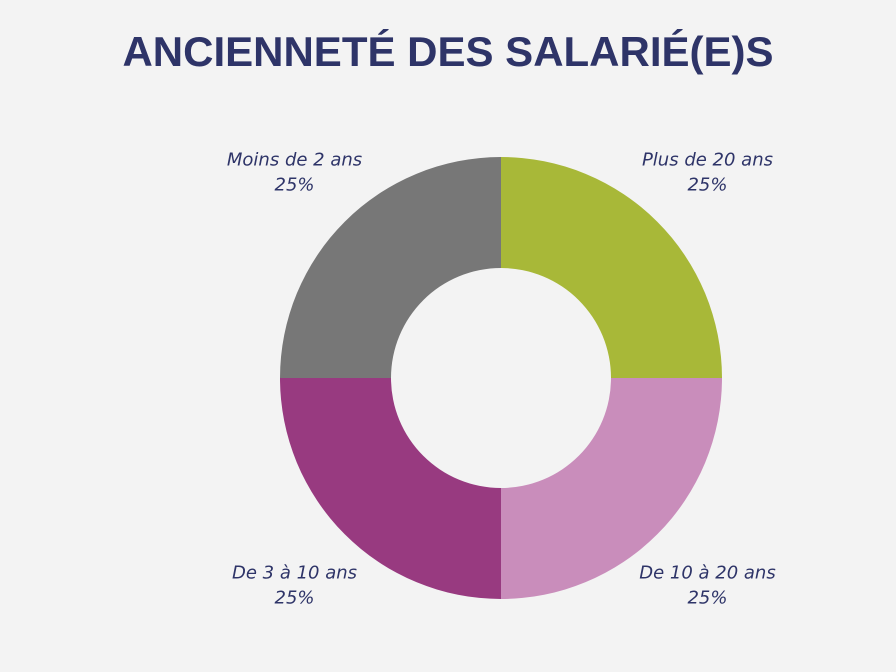 This screenshot has height=672, width=896. I want to click on category-label: De 10 à 20 ans, so click(707, 572).